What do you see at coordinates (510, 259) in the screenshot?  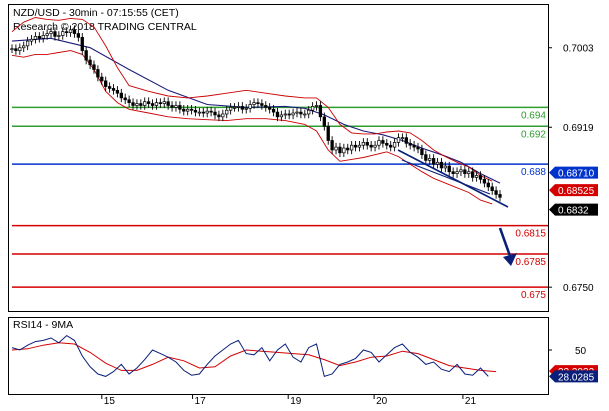 I see `forecast-arrow-head` at bounding box center [510, 259].